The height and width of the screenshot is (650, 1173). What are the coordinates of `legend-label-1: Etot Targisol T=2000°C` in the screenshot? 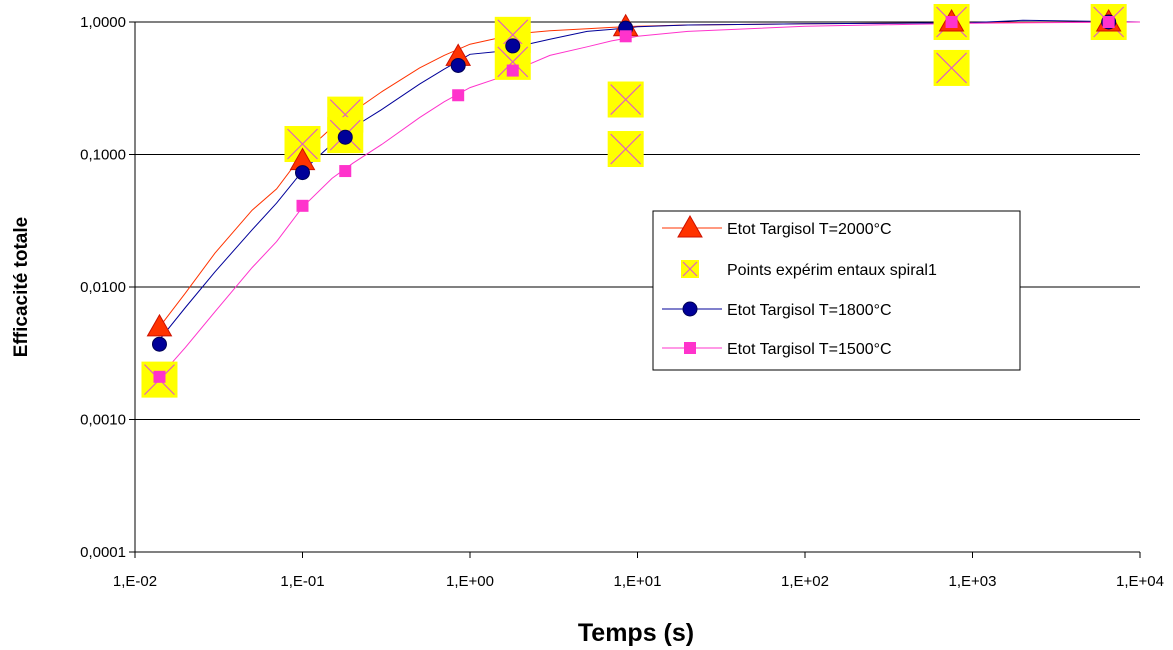 It's located at (809, 229).